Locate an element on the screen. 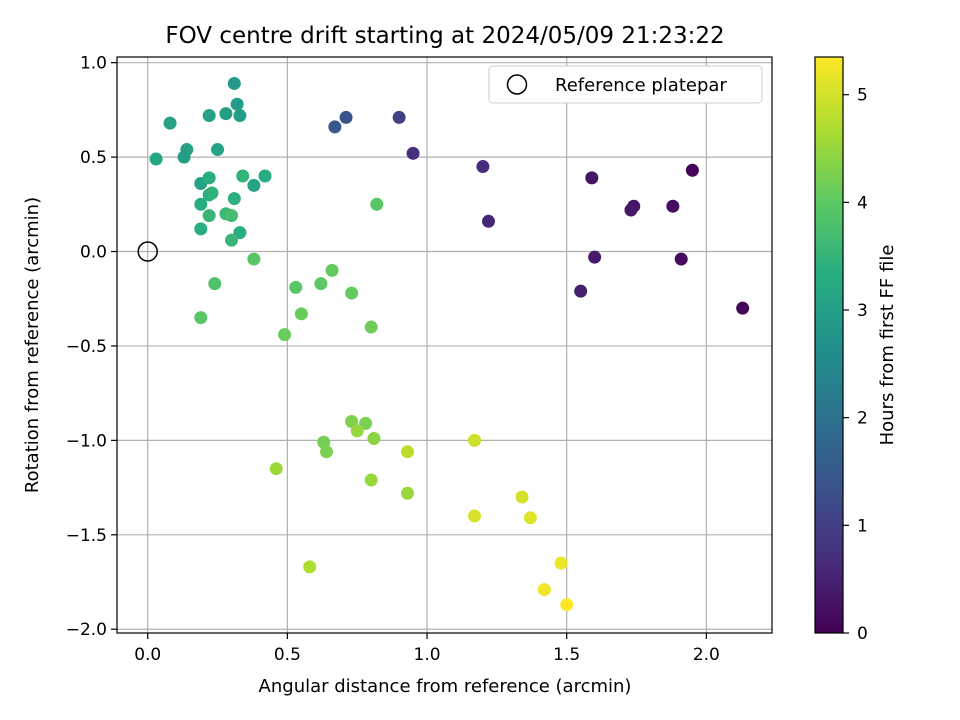 The width and height of the screenshot is (960, 720). x-tick-label-3: 1.5 is located at coordinates (566, 655).